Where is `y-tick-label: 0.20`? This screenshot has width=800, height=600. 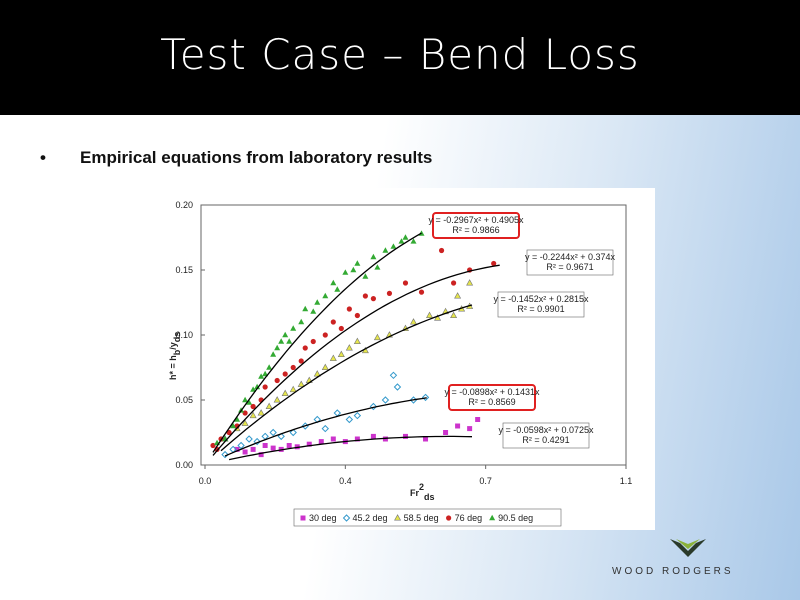
y-tick-label: 0.20 is located at coordinates (184, 205).